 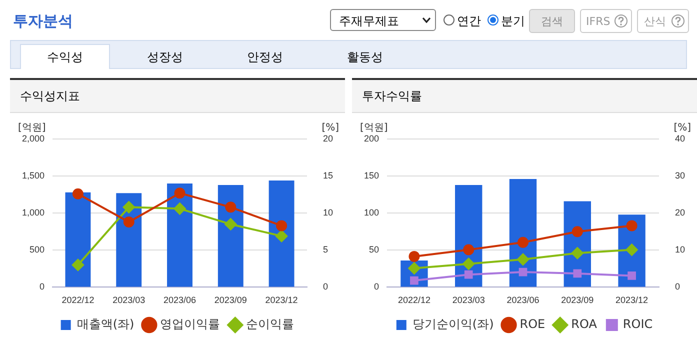 What do you see at coordinates (533, 324) in the screenshot?
I see `legend-label: ROE` at bounding box center [533, 324].